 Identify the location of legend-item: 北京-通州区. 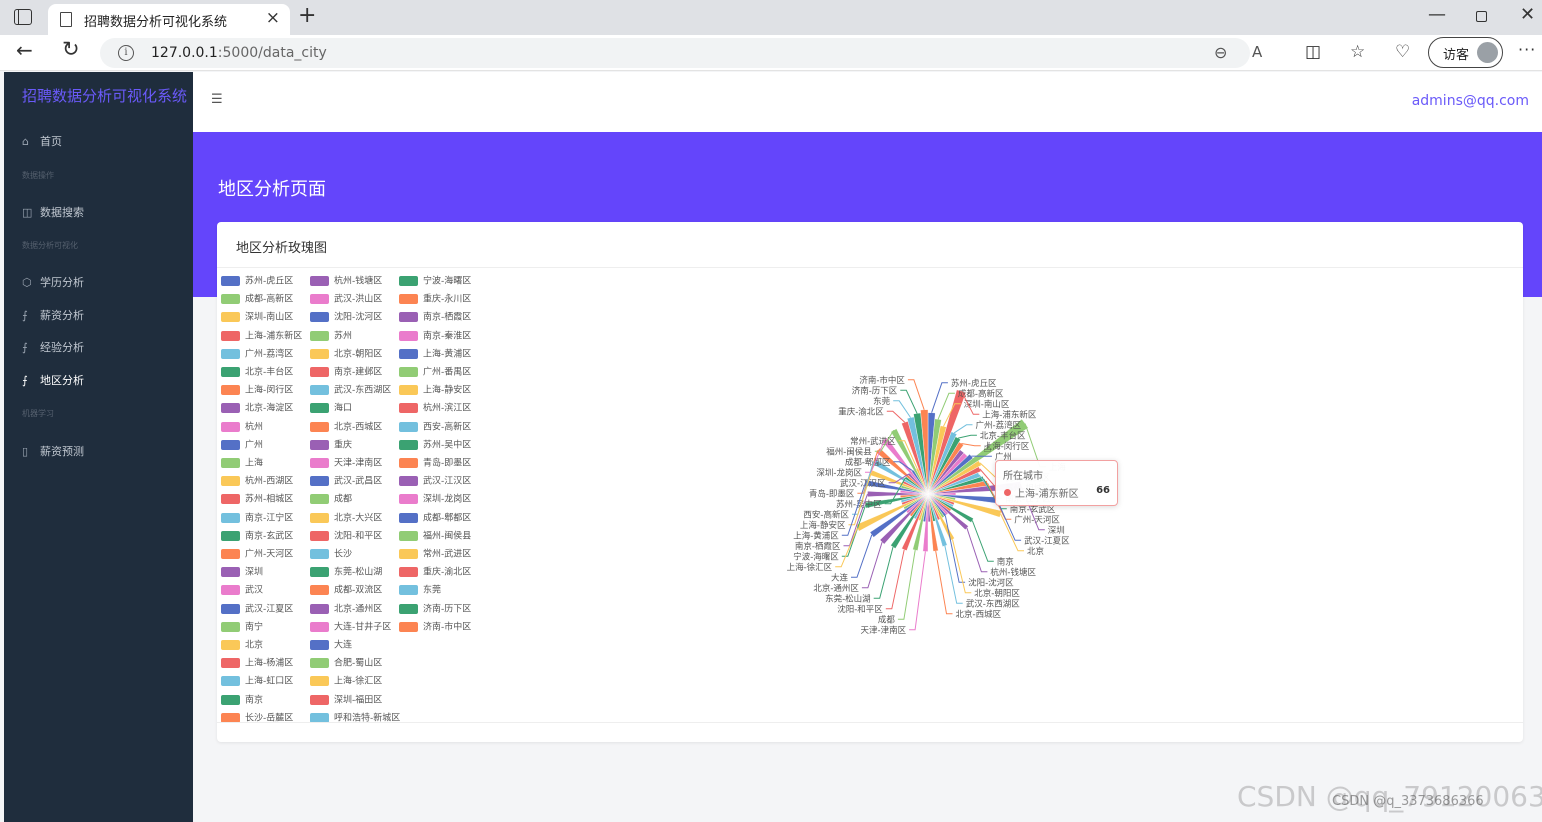
(346, 609).